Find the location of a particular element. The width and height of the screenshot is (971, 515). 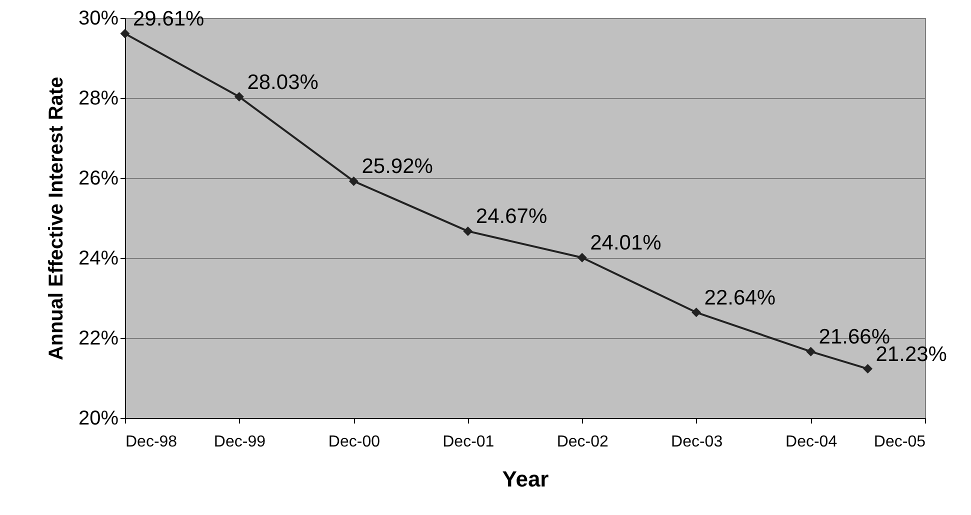

x-axis-title: Year is located at coordinates (526, 479).